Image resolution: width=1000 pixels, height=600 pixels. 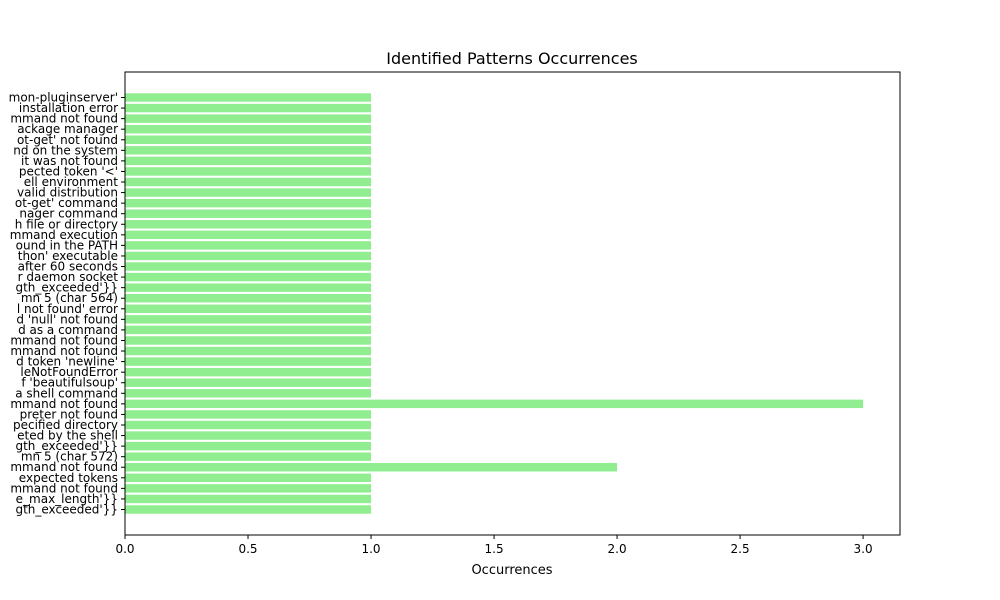 What do you see at coordinates (66, 393) in the screenshot?
I see `y-tick-label: a shell command` at bounding box center [66, 393].